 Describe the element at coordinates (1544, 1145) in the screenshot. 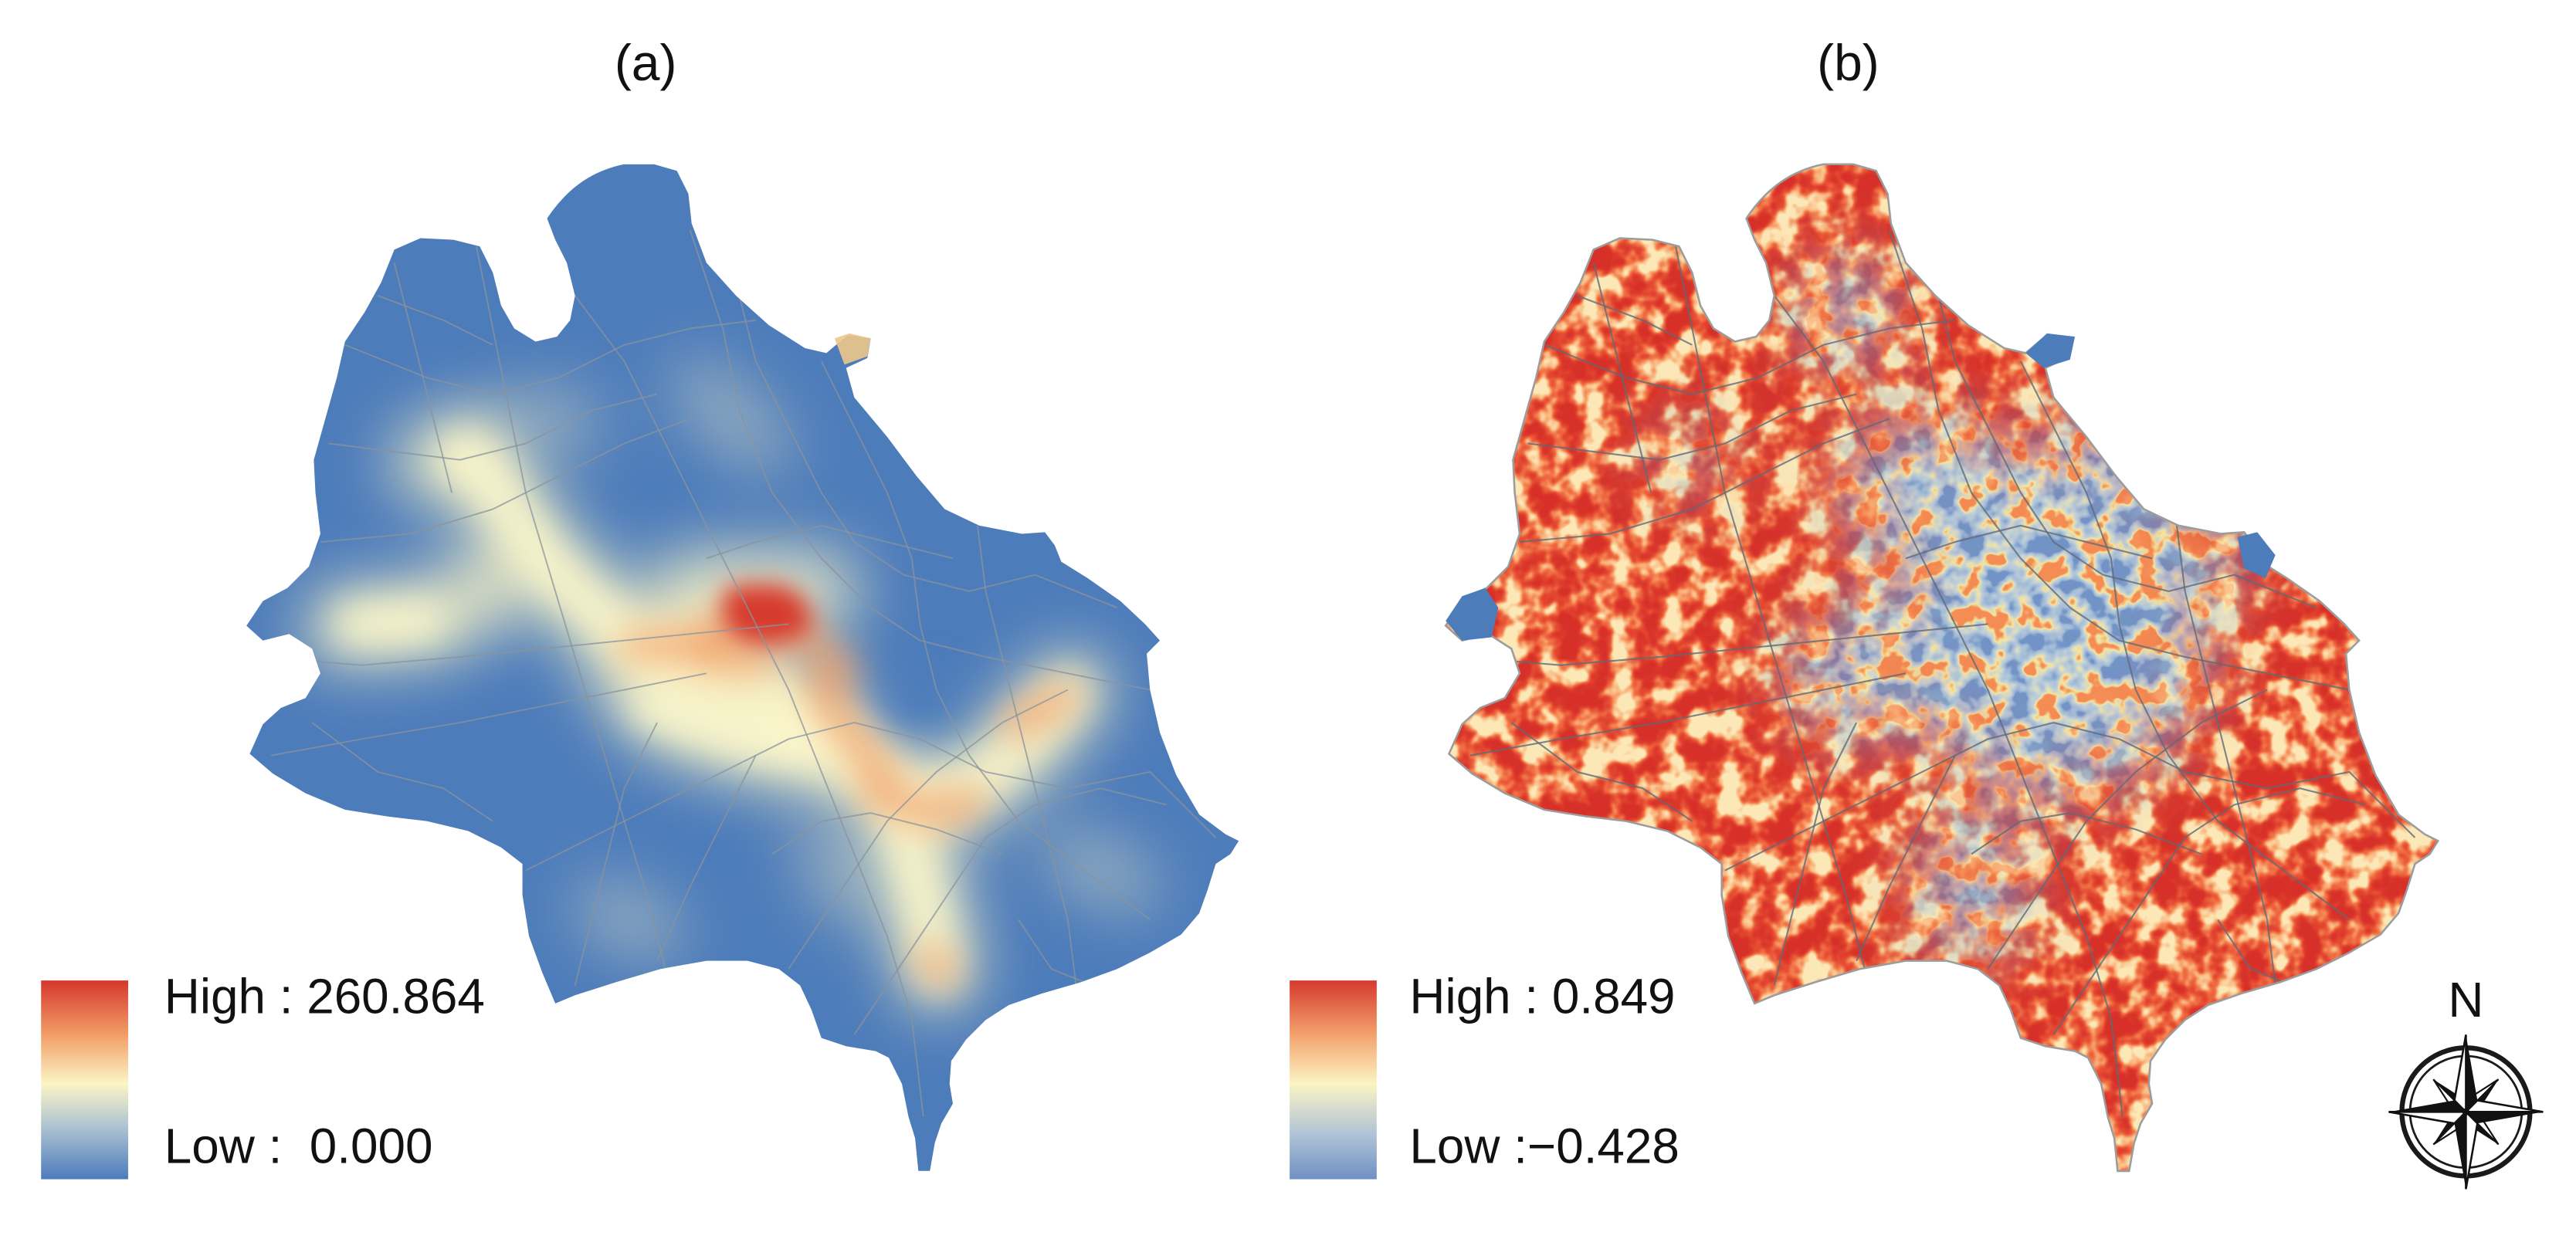

I see `legend-b-low: Low :−0.428` at that location.